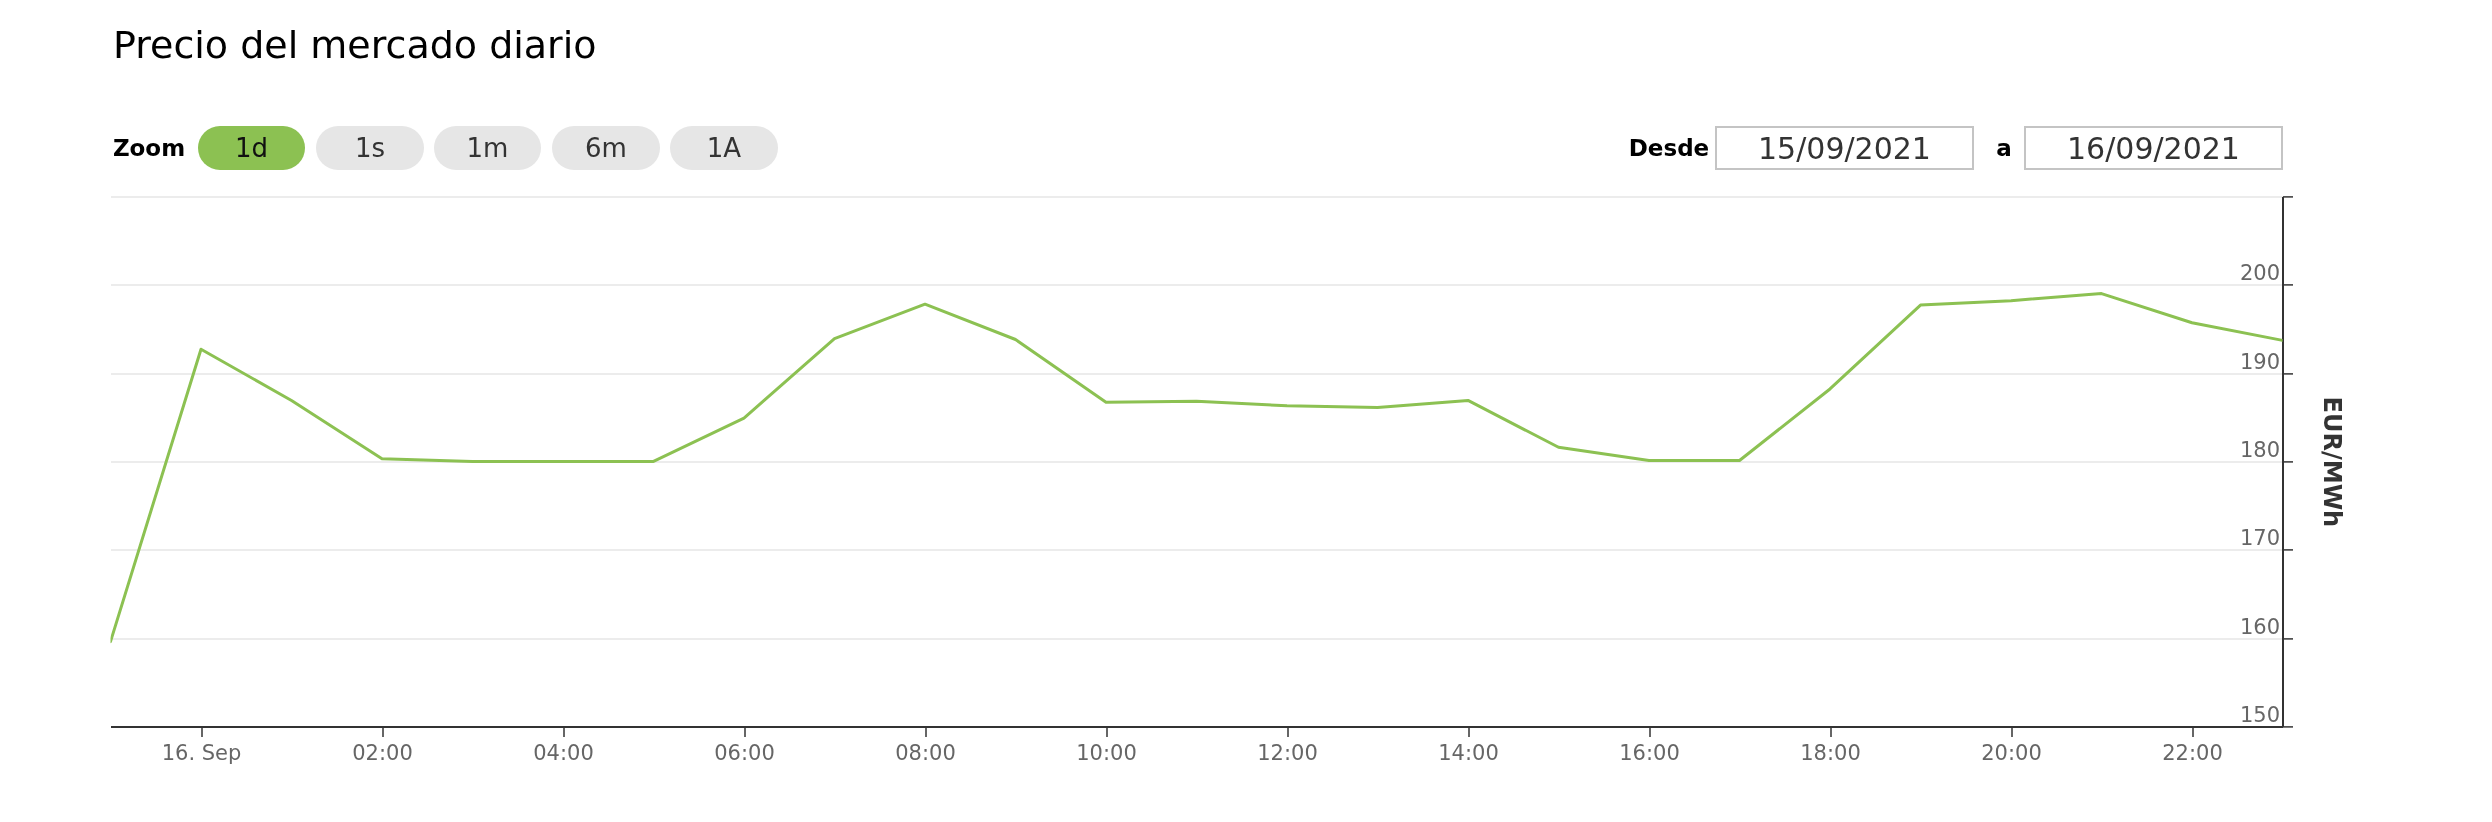  I want to click on y-axis-title: EUR/MWh, so click(2332, 462).